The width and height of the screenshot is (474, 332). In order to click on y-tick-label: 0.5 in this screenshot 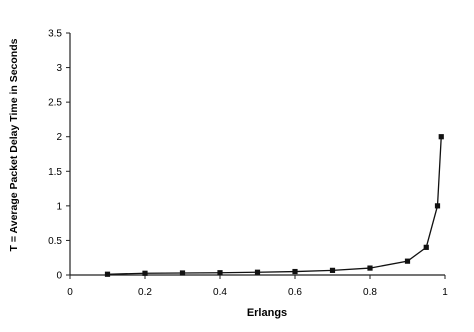, I will do `click(55, 241)`.